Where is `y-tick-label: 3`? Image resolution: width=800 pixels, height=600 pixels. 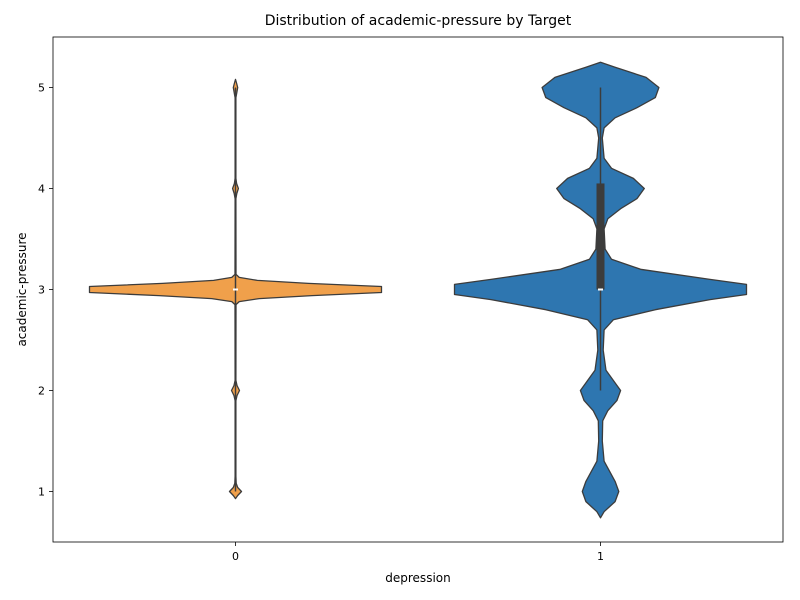 y-tick-label: 3 is located at coordinates (41, 290).